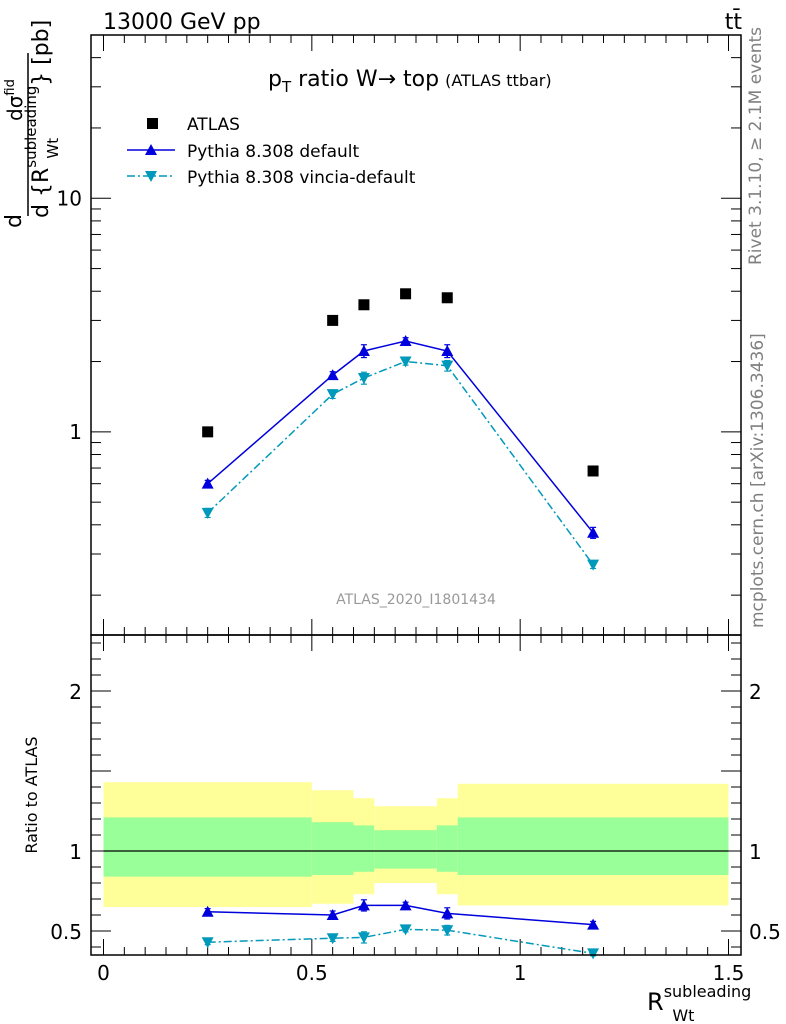  I want to click on ratio-ylabel: Ratio to ATLAS, so click(31, 794).